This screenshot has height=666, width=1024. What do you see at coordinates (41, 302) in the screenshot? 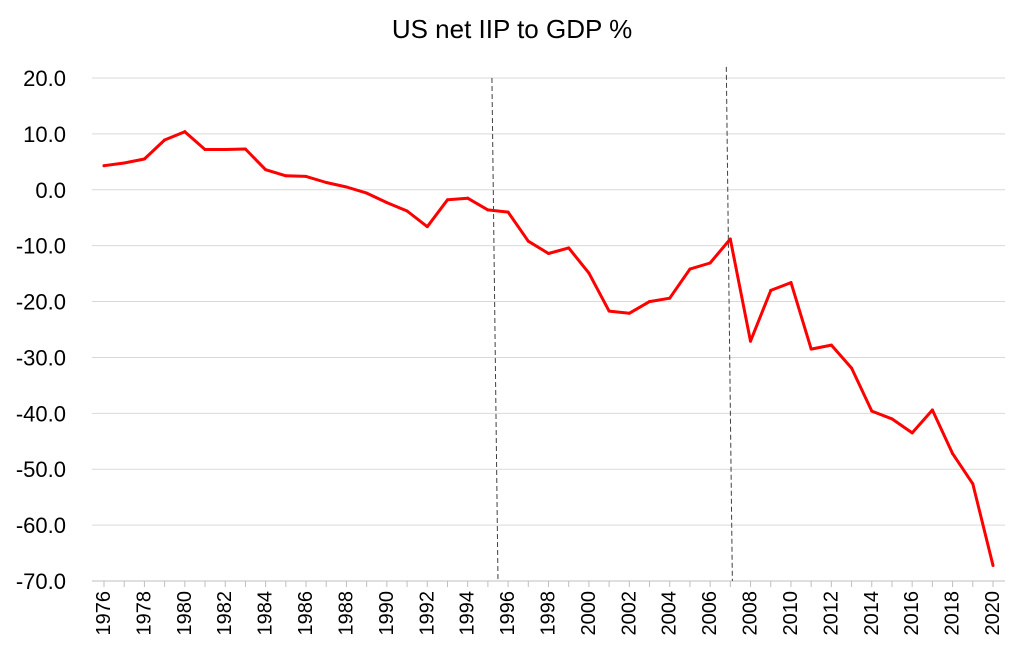
I see `y-tick-label: -20.0` at bounding box center [41, 302].